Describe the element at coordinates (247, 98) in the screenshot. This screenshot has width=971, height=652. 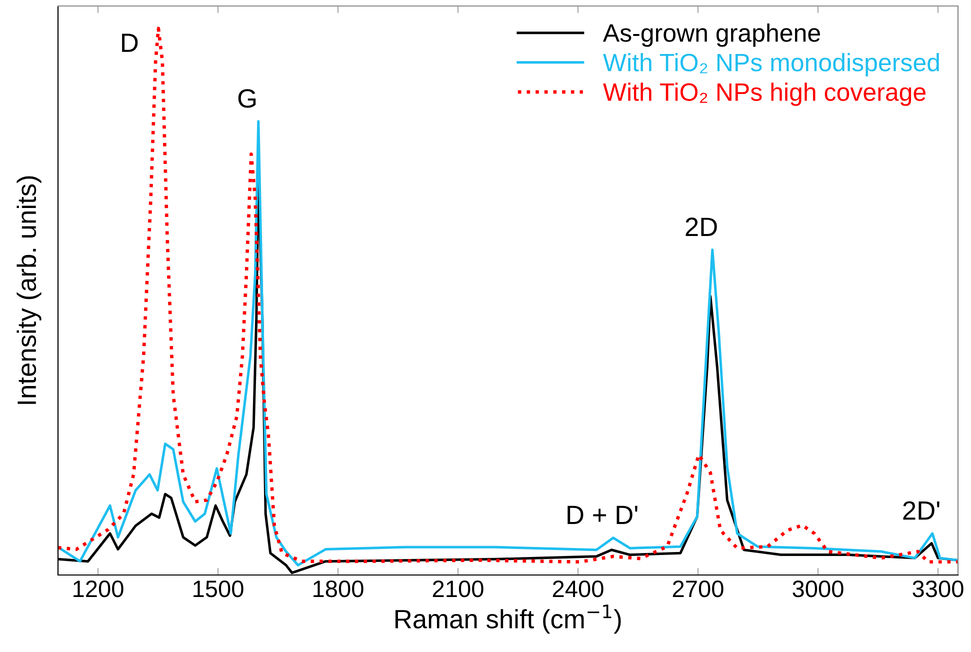
I see `annotation: G` at that location.